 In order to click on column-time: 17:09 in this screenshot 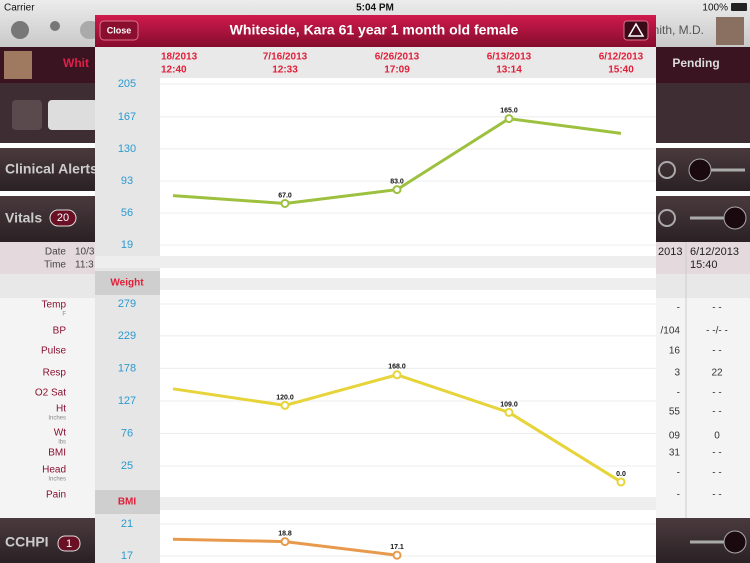, I will do `click(397, 70)`.